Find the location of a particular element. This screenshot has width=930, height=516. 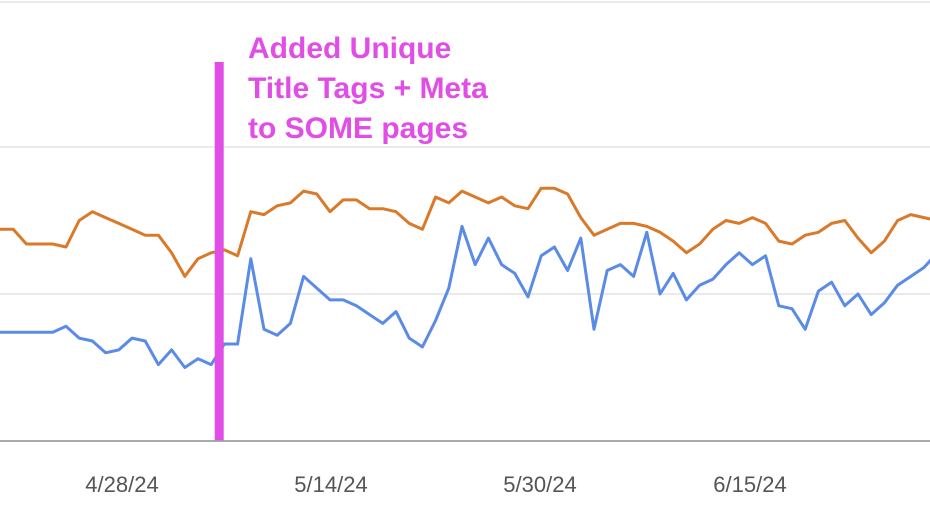

annotation-text-line-3: to SOME pages is located at coordinates (358, 128).